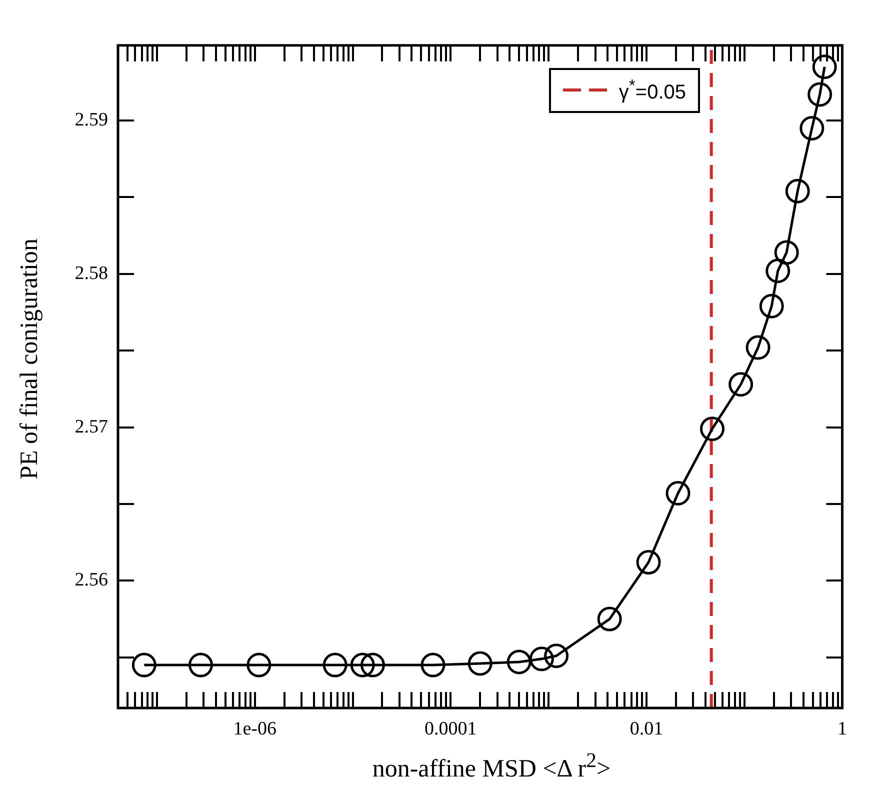 This screenshot has height=795, width=881. I want to click on x-tick-label: 0.0001, so click(450, 729).